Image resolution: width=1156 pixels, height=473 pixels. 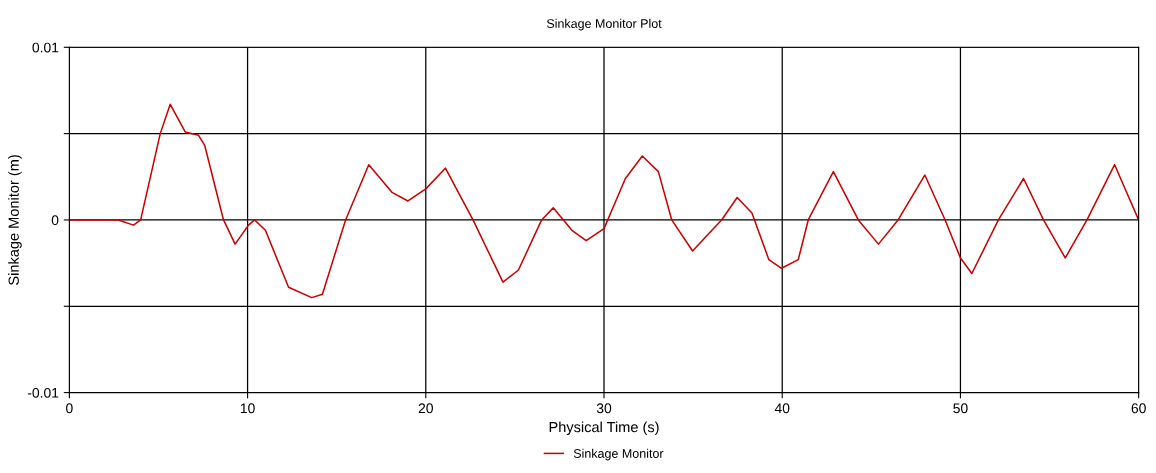 I want to click on y-tick-label: 0.01, so click(x=45, y=47).